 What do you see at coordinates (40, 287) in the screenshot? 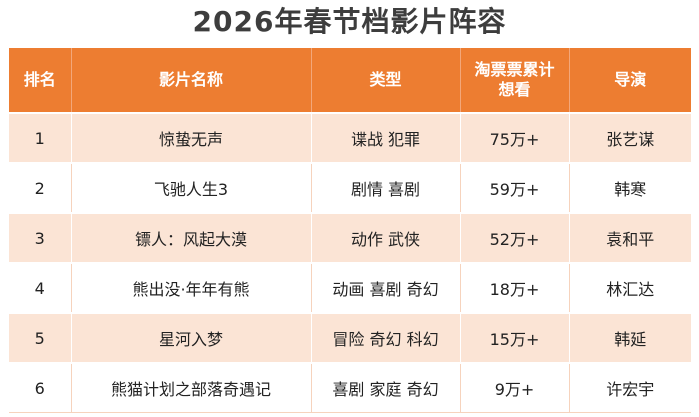
I see `rank-cell: 4` at bounding box center [40, 287].